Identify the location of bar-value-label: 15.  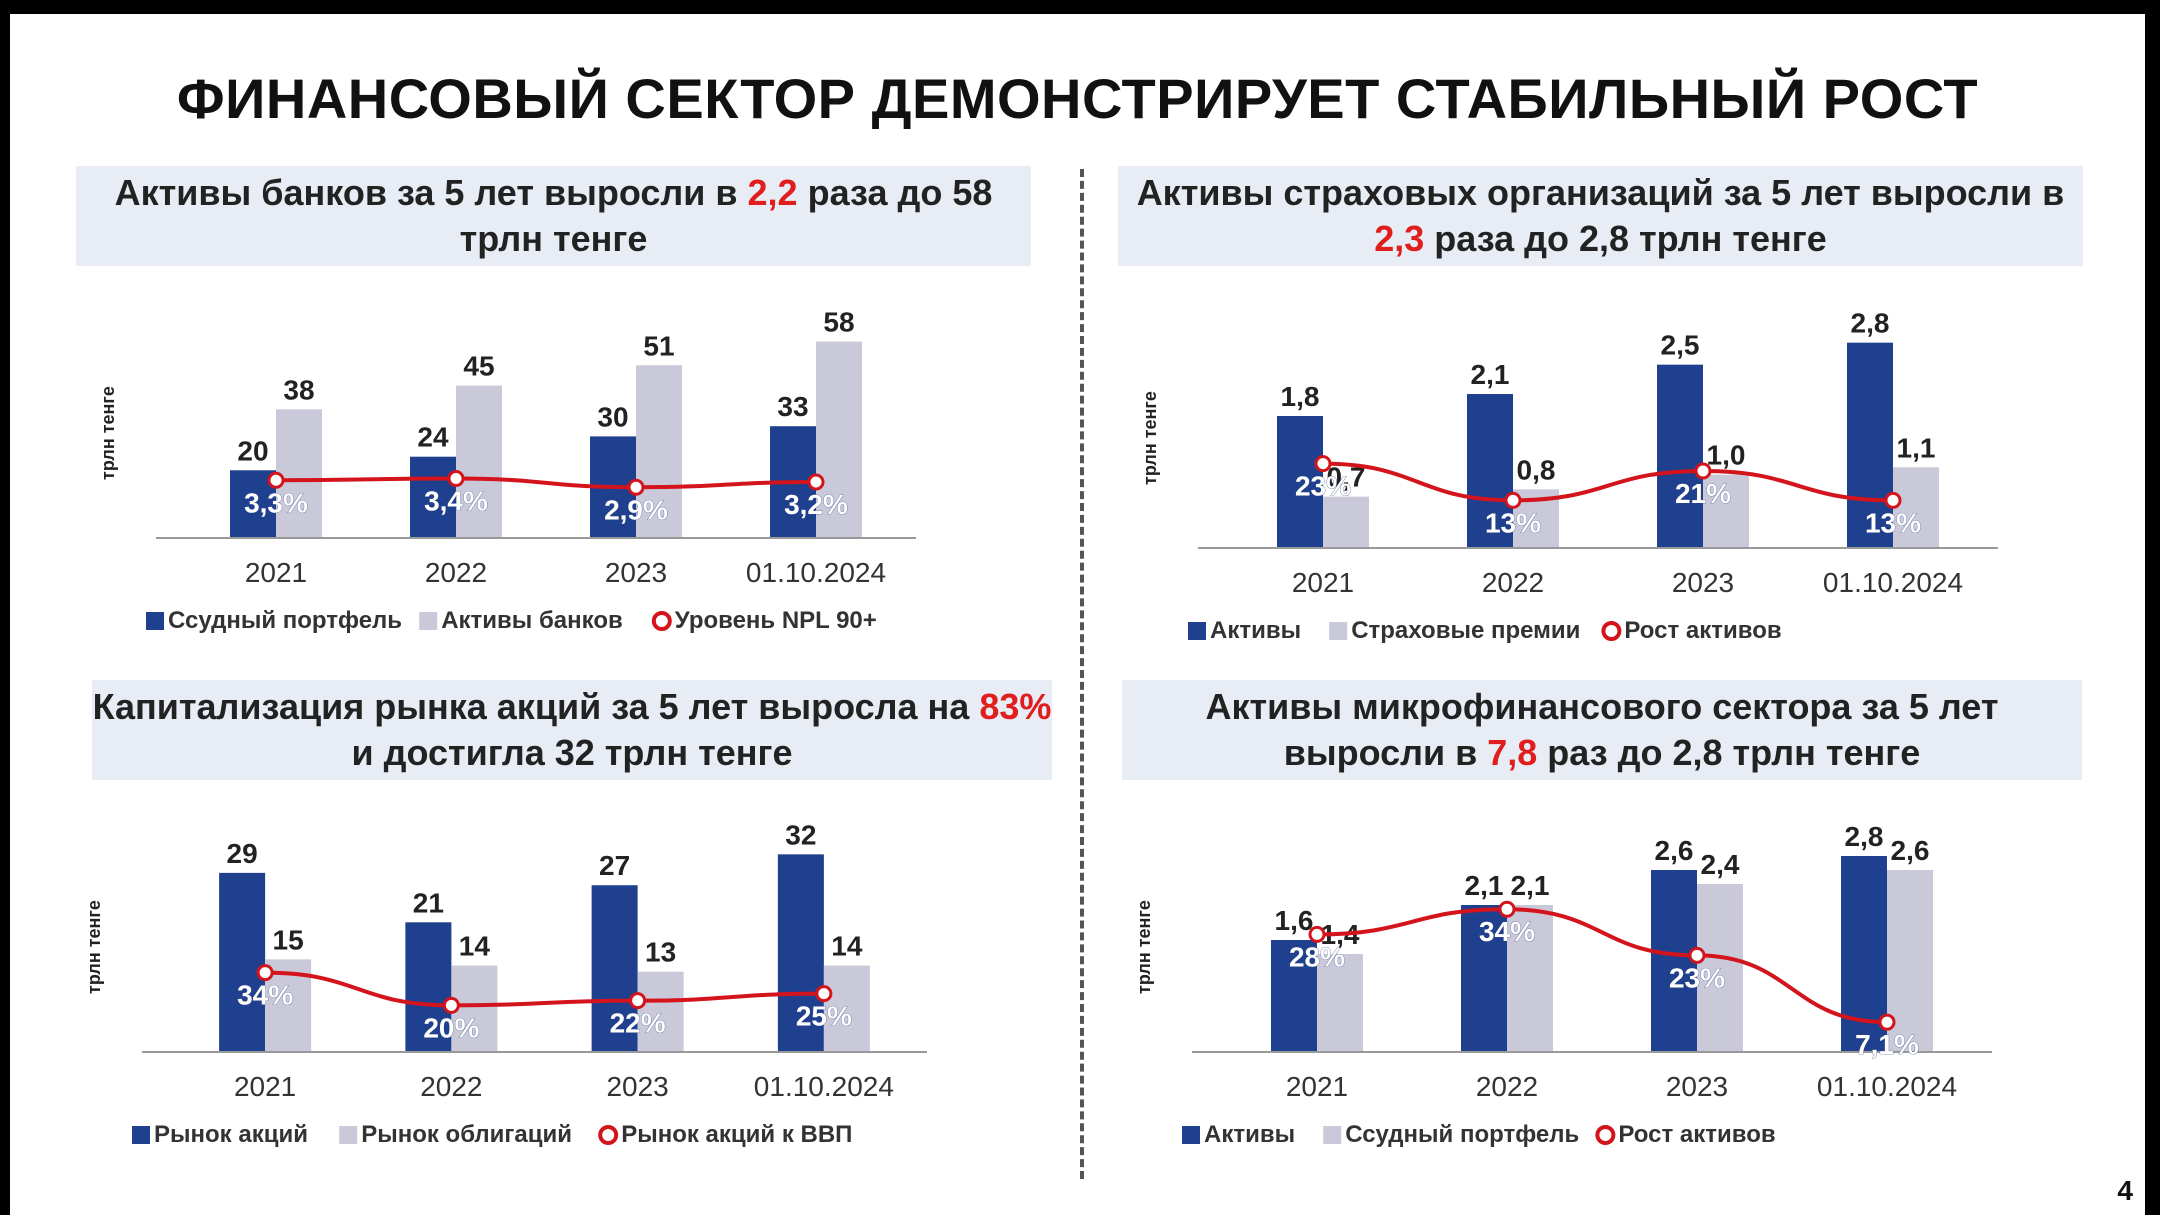
(288, 939).